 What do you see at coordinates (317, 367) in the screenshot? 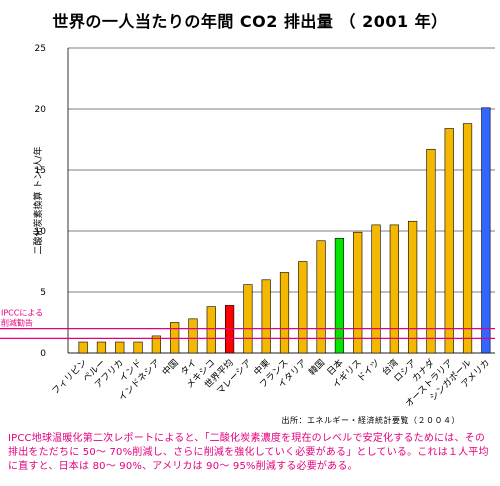
I see `x-tick-label: 韓国` at bounding box center [317, 367].